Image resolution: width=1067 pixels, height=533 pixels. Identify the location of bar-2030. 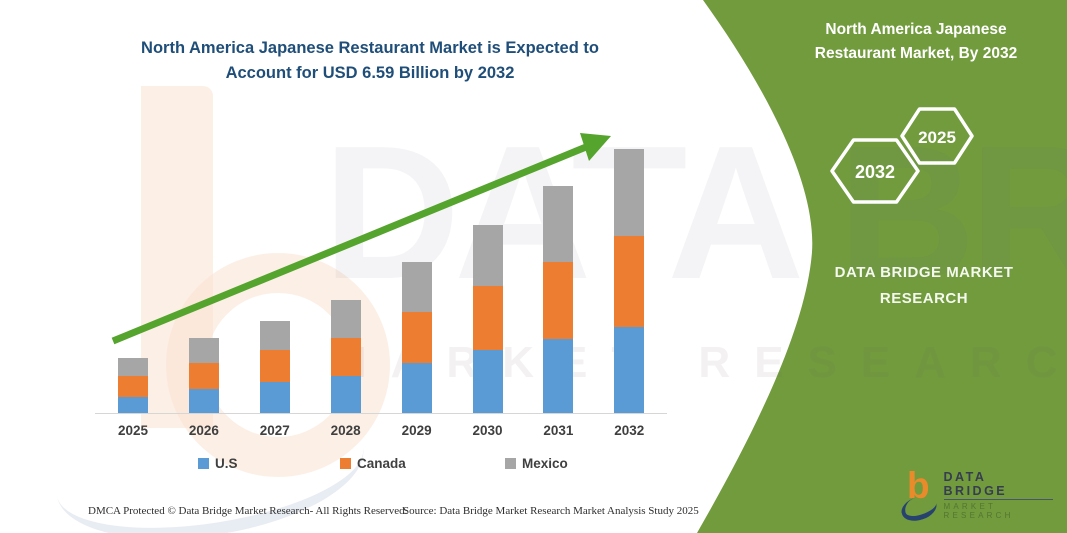
(487, 319).